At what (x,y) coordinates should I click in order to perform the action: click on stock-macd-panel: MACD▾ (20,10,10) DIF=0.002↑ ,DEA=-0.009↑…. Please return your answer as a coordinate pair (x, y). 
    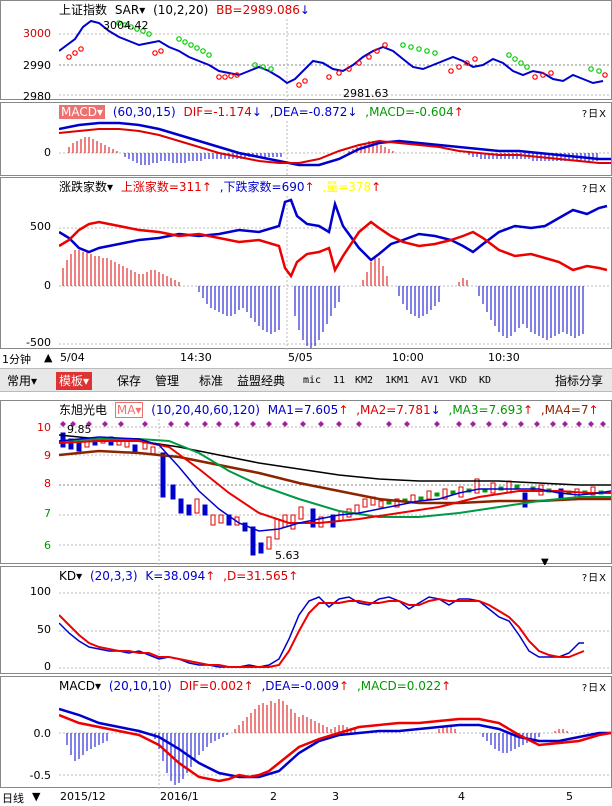
    Looking at the image, I should click on (306, 732).